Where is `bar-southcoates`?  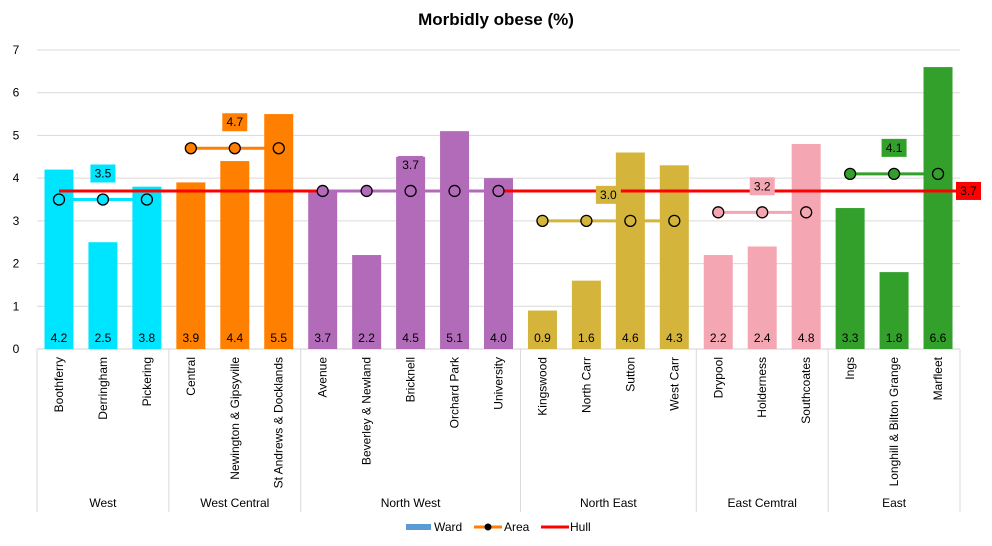 bar-southcoates is located at coordinates (806, 246).